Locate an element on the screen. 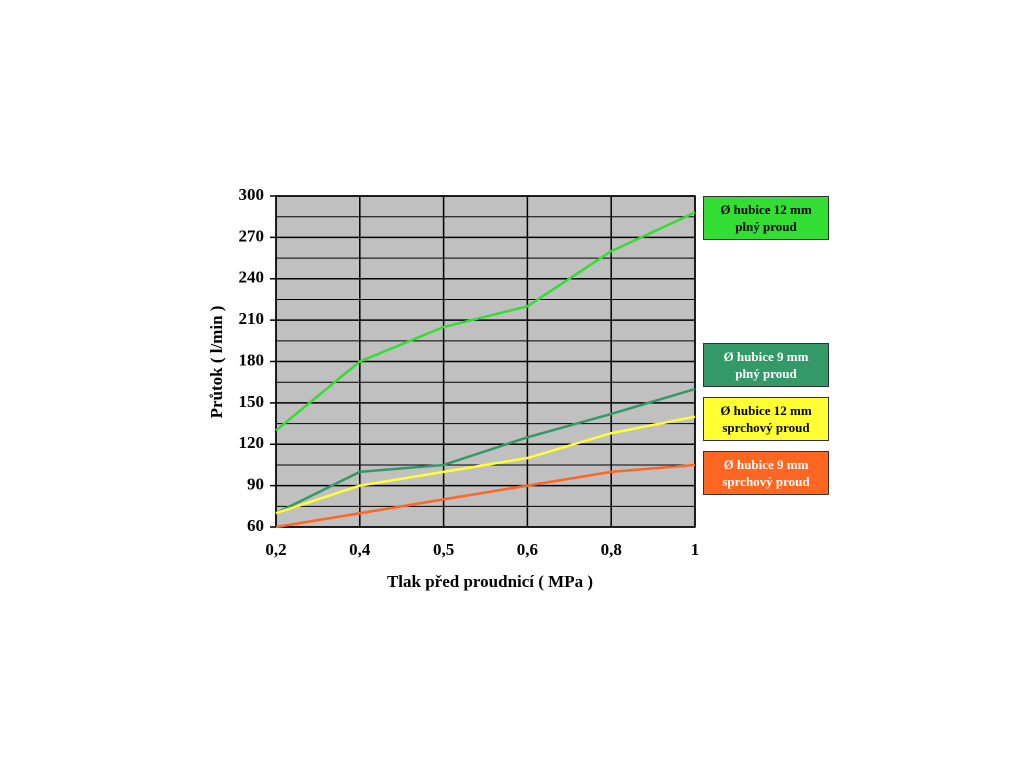 The width and height of the screenshot is (1024, 768). y-tick-label: 240 is located at coordinates (252, 277).